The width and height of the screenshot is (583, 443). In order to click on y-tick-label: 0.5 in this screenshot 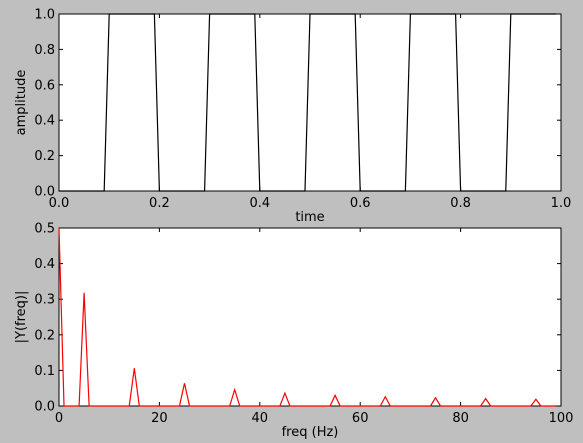, I will do `click(44, 229)`.